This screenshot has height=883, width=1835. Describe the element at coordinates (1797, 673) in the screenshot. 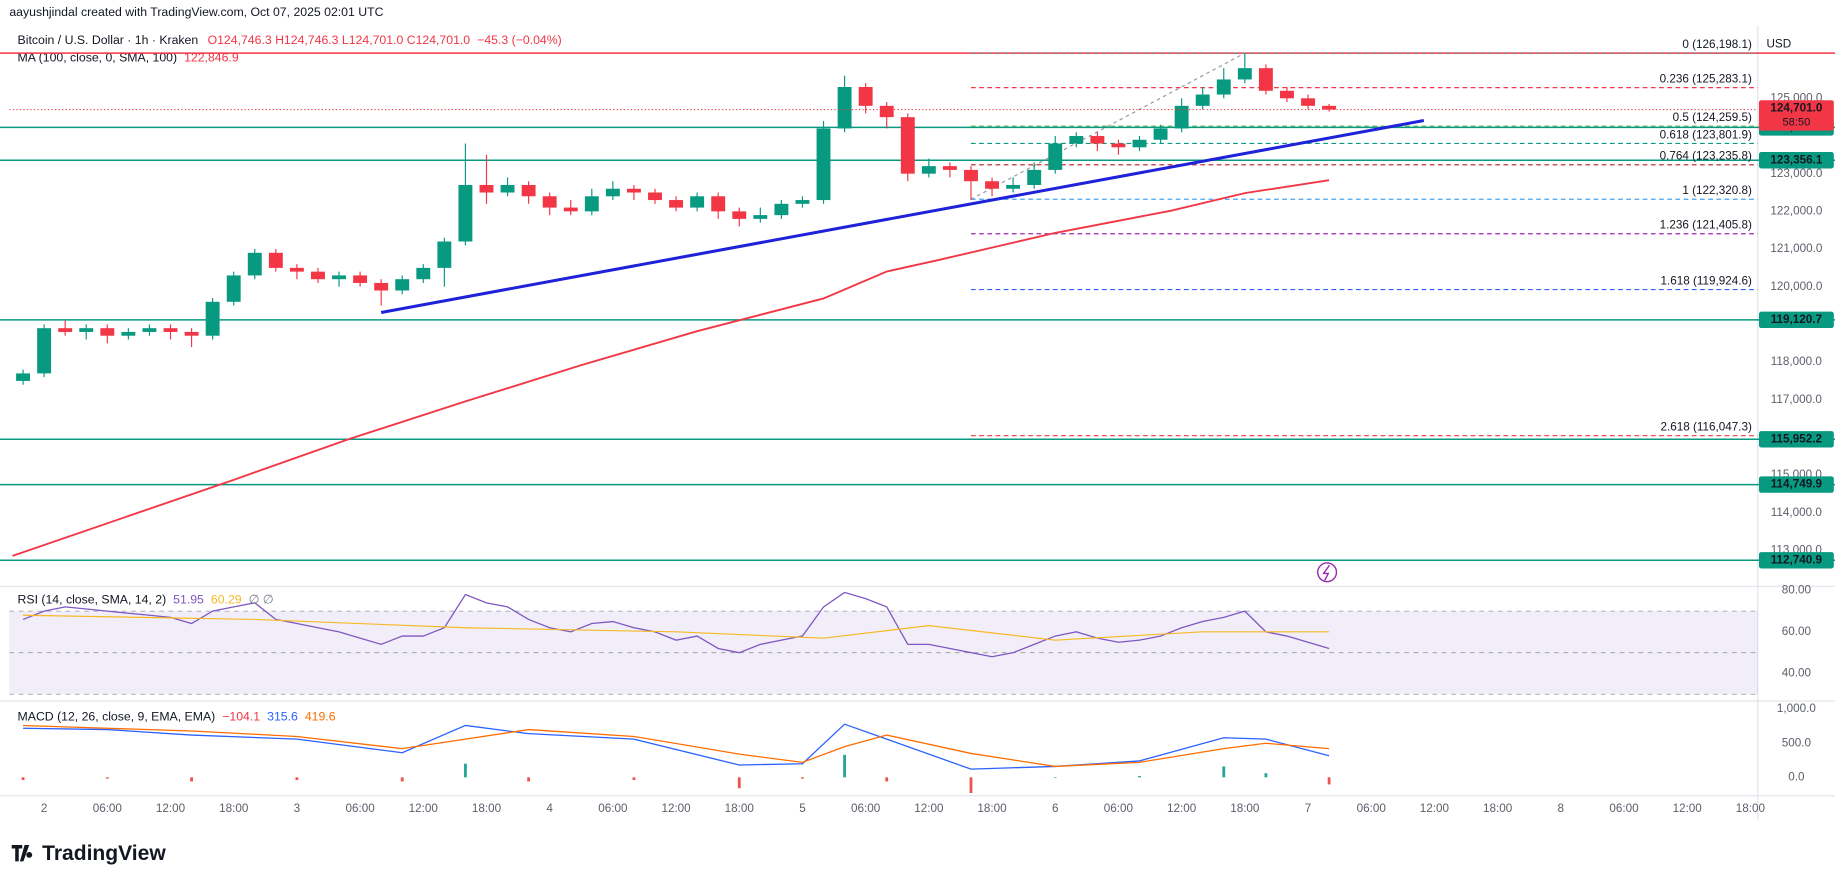

I see `rsi-tick-label: 40.00` at that location.